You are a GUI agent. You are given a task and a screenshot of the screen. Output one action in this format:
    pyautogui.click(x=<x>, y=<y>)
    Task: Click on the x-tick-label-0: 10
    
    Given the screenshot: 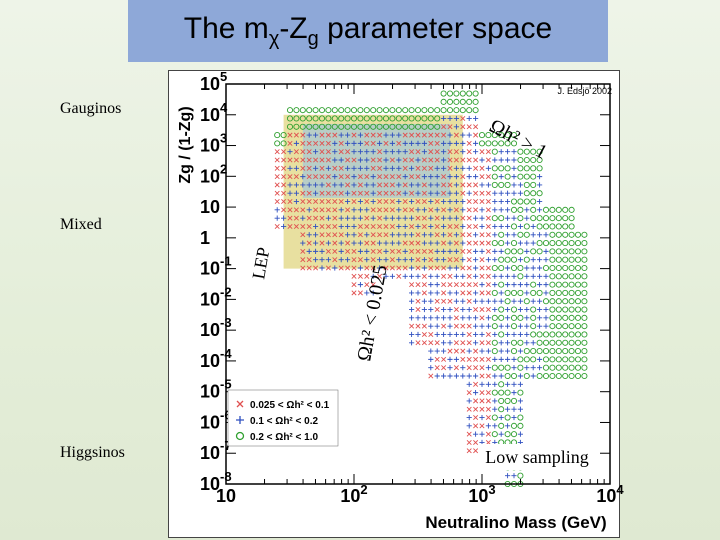 What is the action you would take?
    pyautogui.click(x=226, y=496)
    